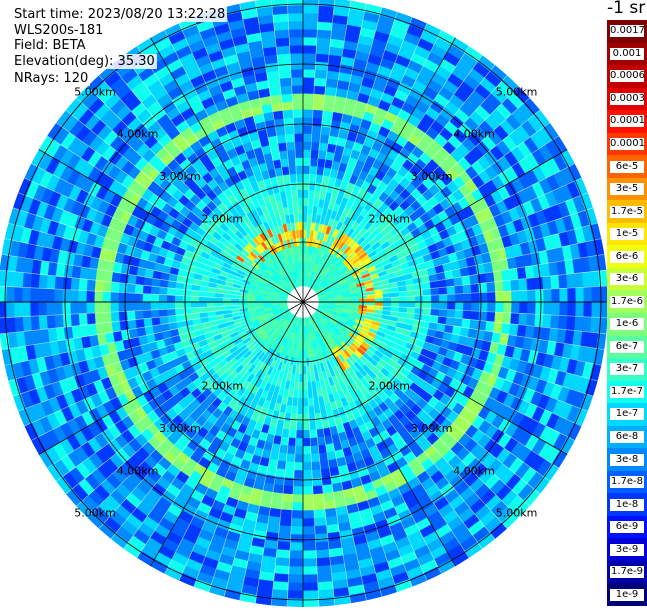  Describe the element at coordinates (84, 61) in the screenshot. I see `elevation-label: Elevation(deg): 35.30` at that location.